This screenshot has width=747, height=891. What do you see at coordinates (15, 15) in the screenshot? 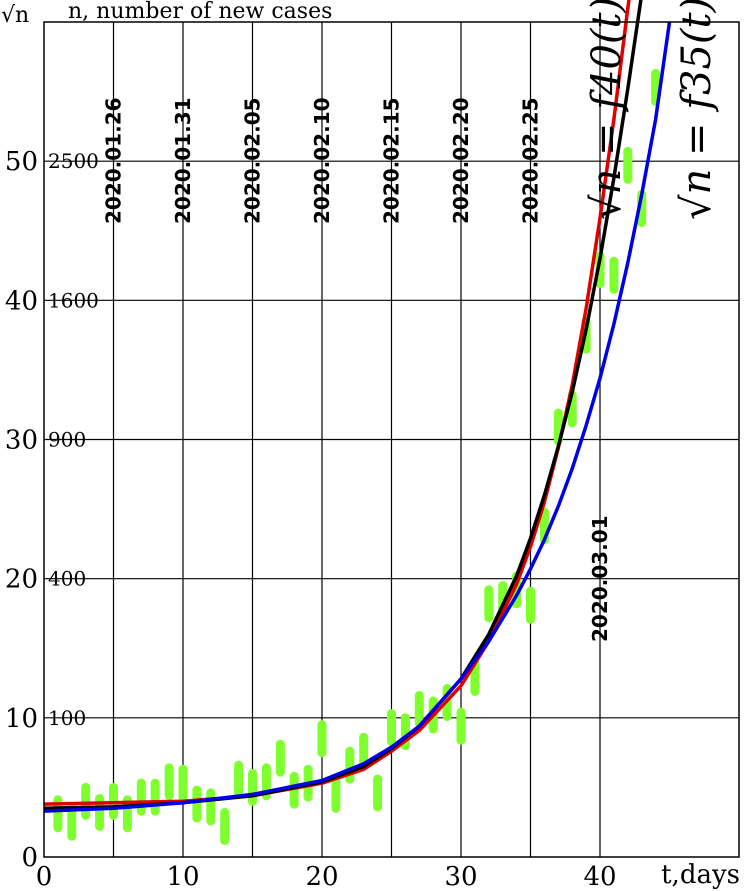
I see `top-left-label: √n` at bounding box center [15, 15].